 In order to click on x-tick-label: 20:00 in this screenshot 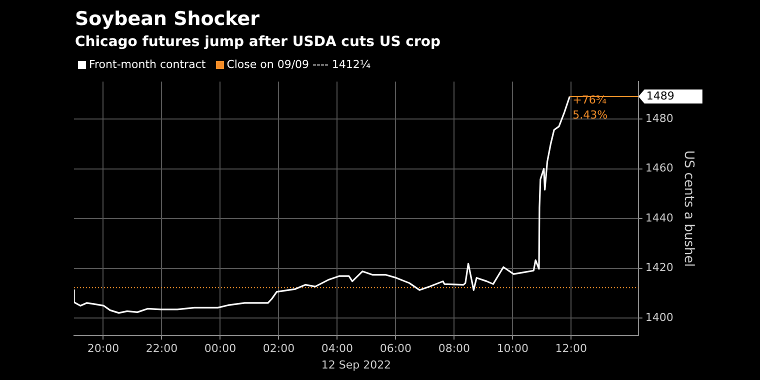, I will do `click(103, 349)`.